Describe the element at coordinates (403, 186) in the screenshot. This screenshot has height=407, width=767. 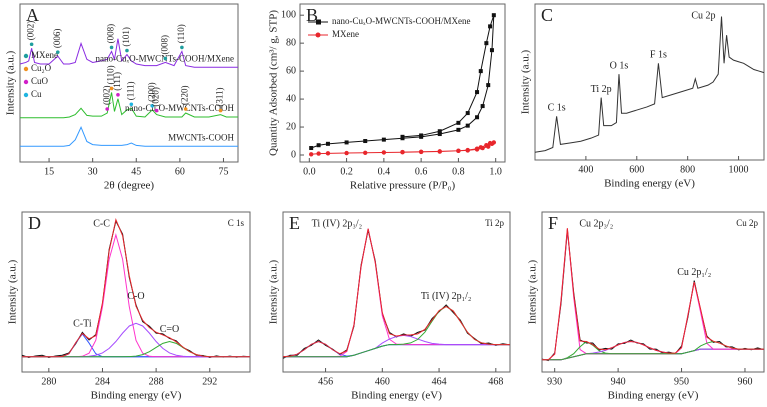
I see `x-axis-label: Relative pressure (P/P₀)` at that location.